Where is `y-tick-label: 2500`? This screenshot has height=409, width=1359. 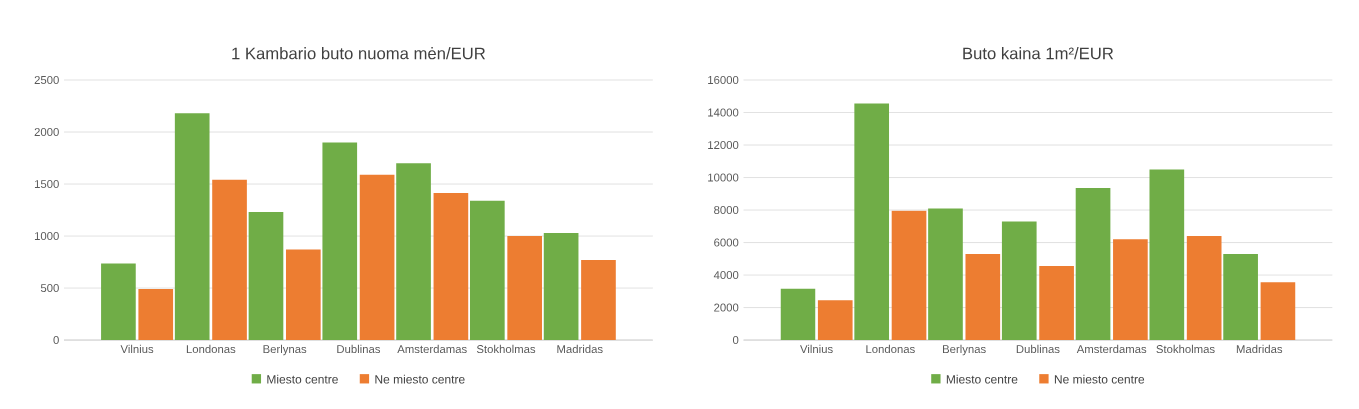 y-tick-label: 2500 is located at coordinates (46, 79).